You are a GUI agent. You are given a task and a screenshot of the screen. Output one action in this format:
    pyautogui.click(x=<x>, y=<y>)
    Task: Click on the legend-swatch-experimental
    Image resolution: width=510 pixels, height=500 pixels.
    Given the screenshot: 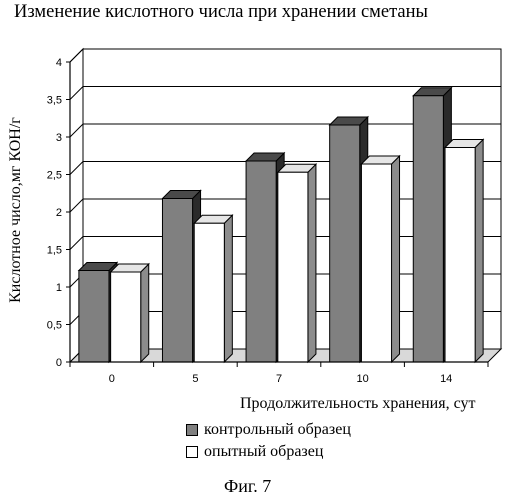 What is the action you would take?
    pyautogui.click(x=192, y=452)
    